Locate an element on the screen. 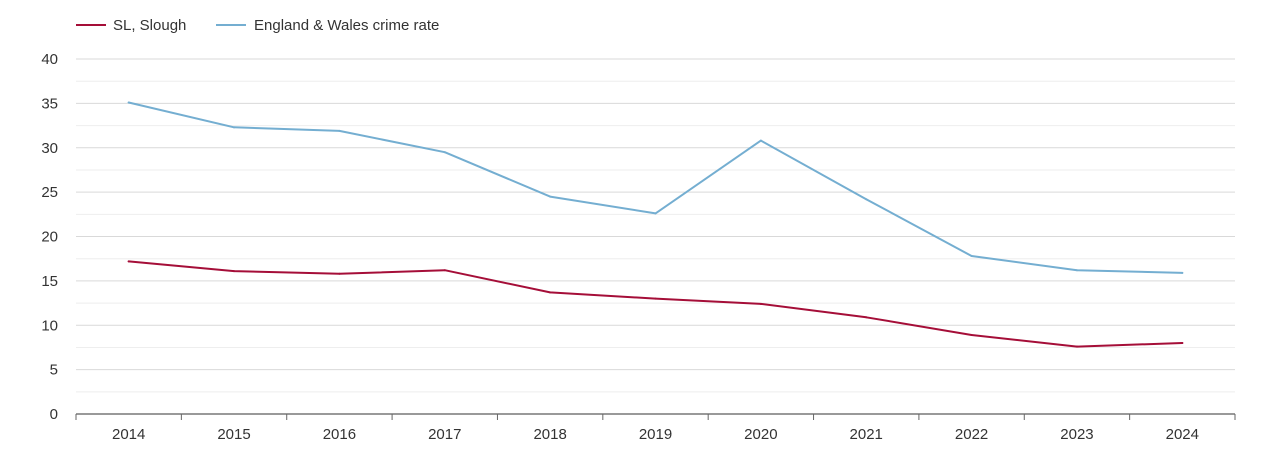 Image resolution: width=1270 pixels, height=450 pixels. data-point-england-wales-2020 is located at coordinates (760, 140).